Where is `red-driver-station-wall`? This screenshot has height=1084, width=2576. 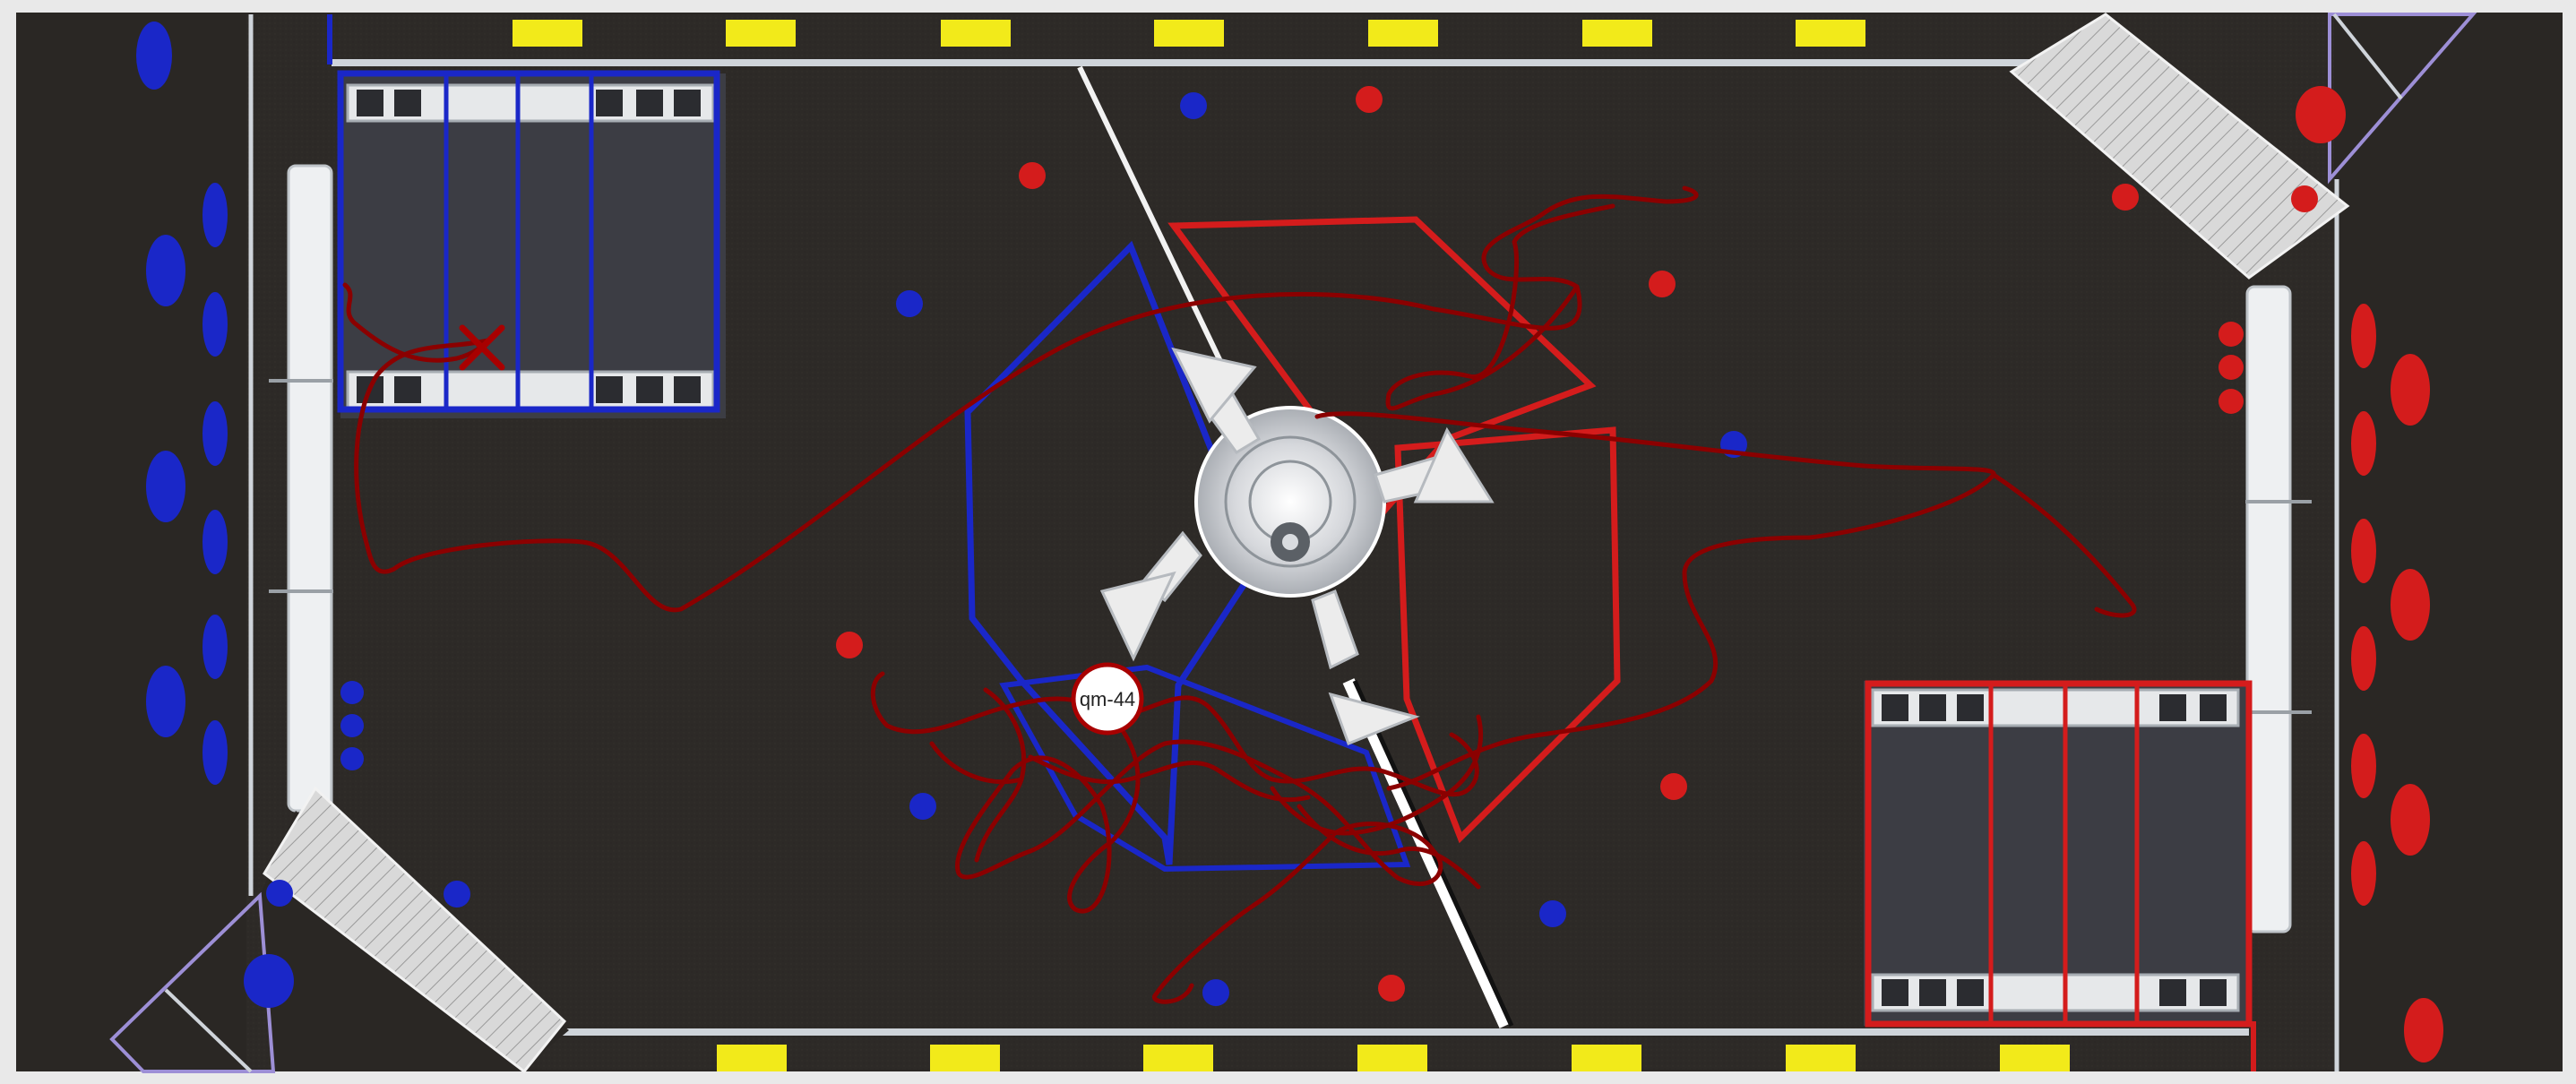
red-driver-station-wall is located at coordinates (2278, 609).